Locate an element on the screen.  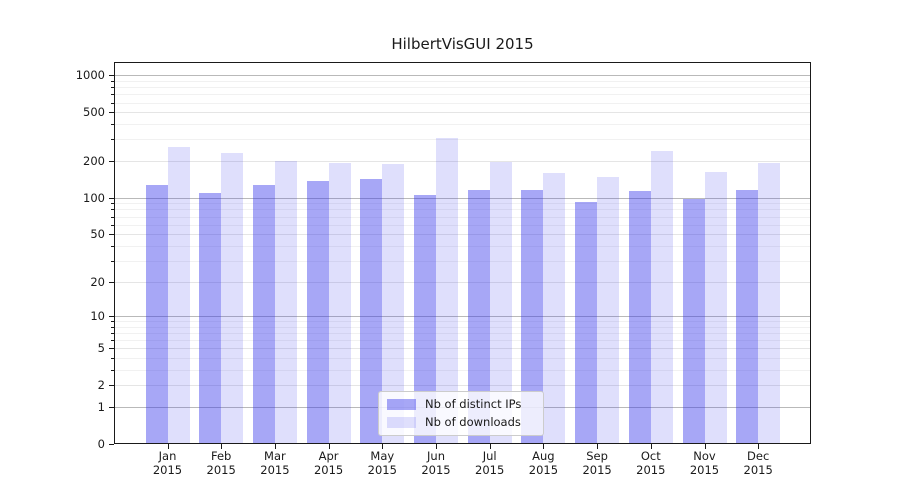
y-tick-label: 0 is located at coordinates (101, 444).